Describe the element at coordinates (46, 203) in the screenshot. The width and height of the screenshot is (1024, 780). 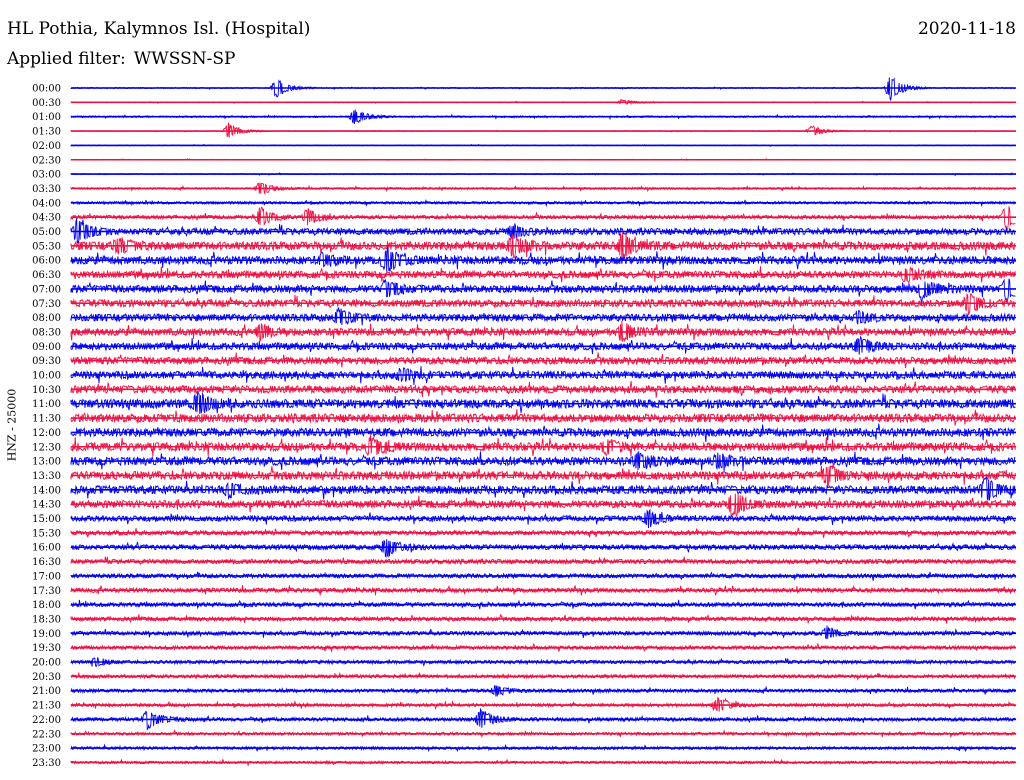
I see `row-label: 04:00` at that location.